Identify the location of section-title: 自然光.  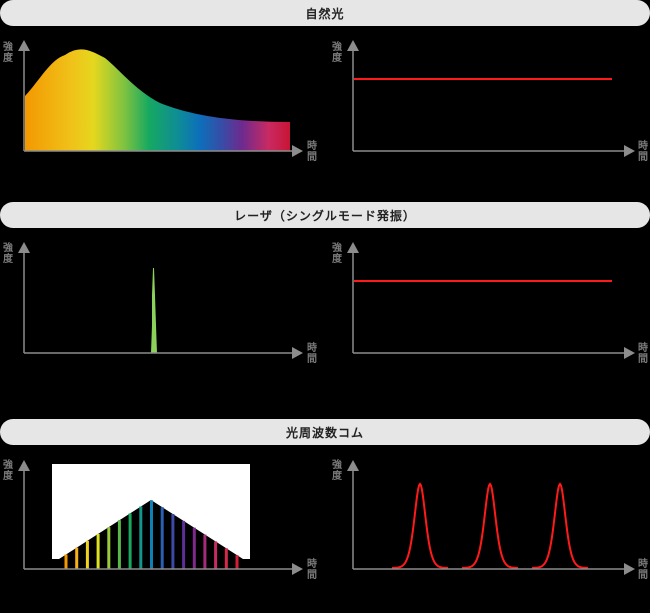
(325, 13).